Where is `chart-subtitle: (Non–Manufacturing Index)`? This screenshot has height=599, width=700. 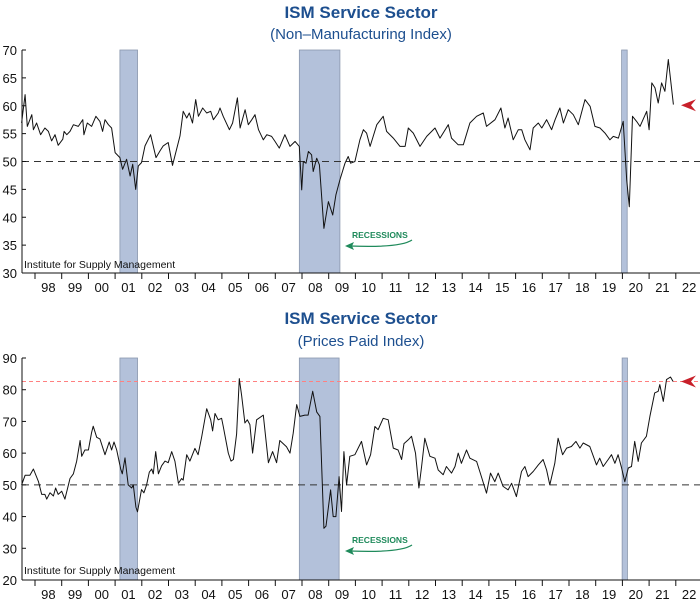 chart-subtitle: (Non–Manufacturing Index) is located at coordinates (361, 34).